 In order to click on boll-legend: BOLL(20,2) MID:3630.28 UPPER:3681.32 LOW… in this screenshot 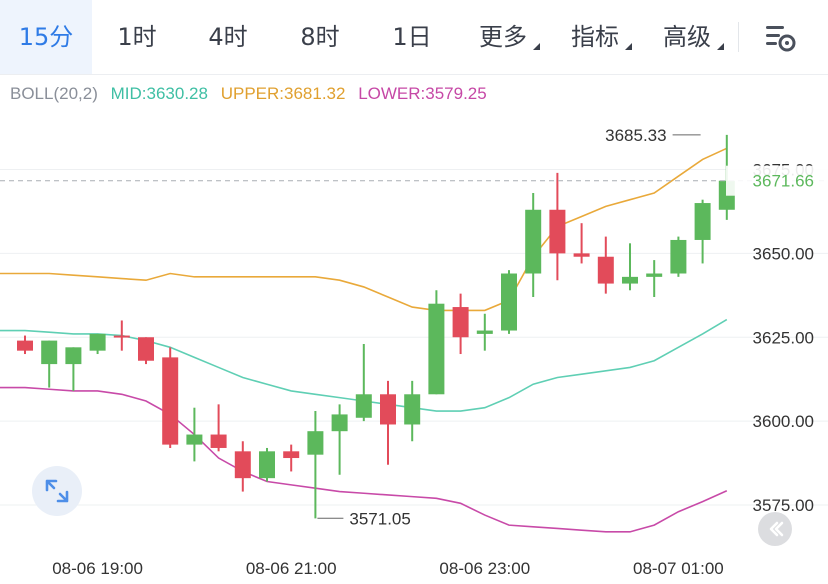, I will do `click(252, 94)`.